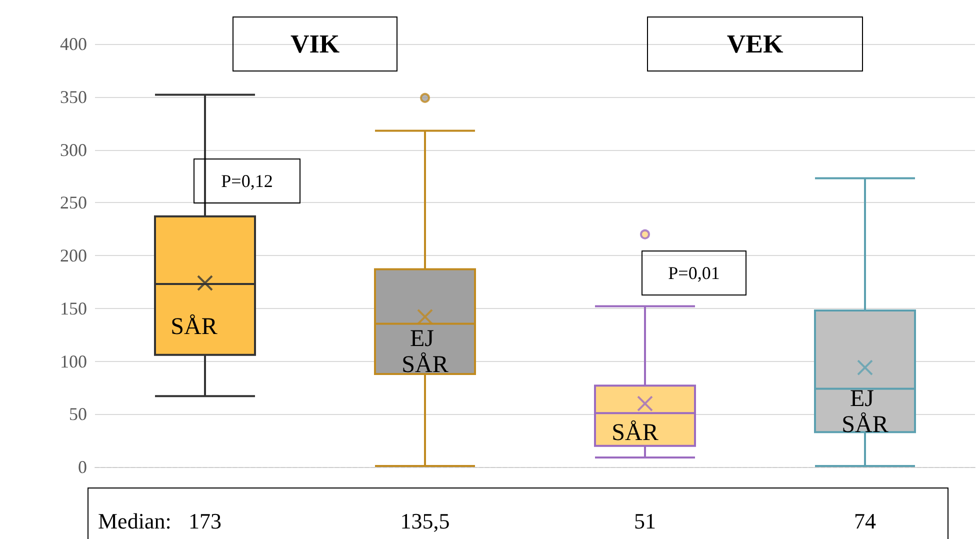 This screenshot has width=978, height=539. What do you see at coordinates (135, 521) in the screenshot?
I see `text: Median:` at bounding box center [135, 521].